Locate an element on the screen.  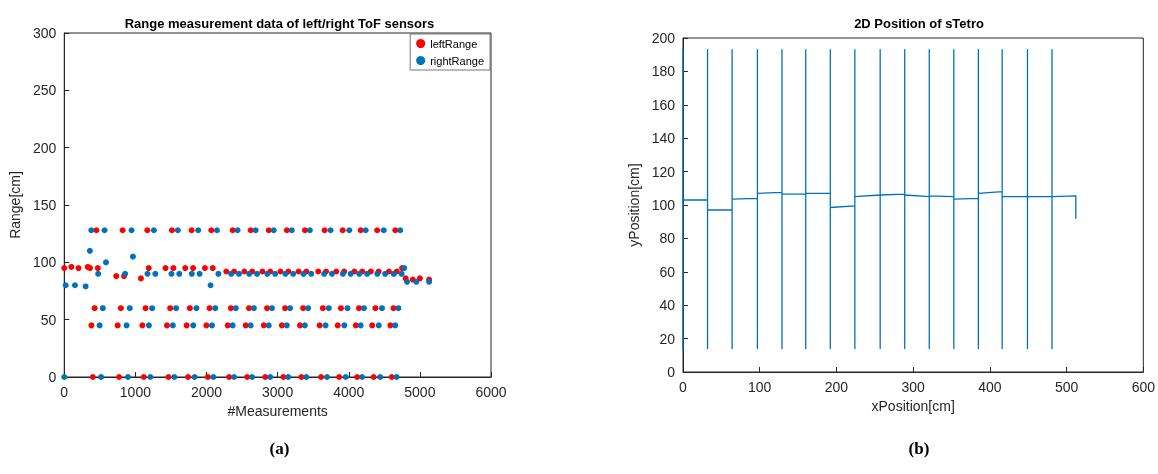
x-tick-label: 1000 is located at coordinates (135, 392).